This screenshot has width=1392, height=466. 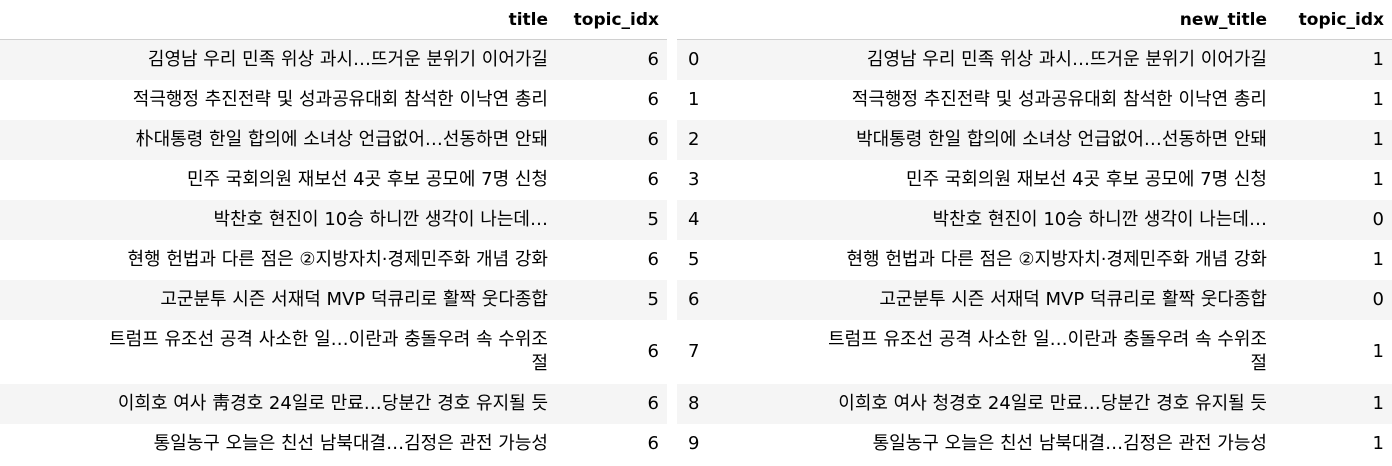 I want to click on table-row: 1 적극행정 추진전략 및 성과공유대회 참석한 이낙연 총리 1, so click(x=1034, y=100).